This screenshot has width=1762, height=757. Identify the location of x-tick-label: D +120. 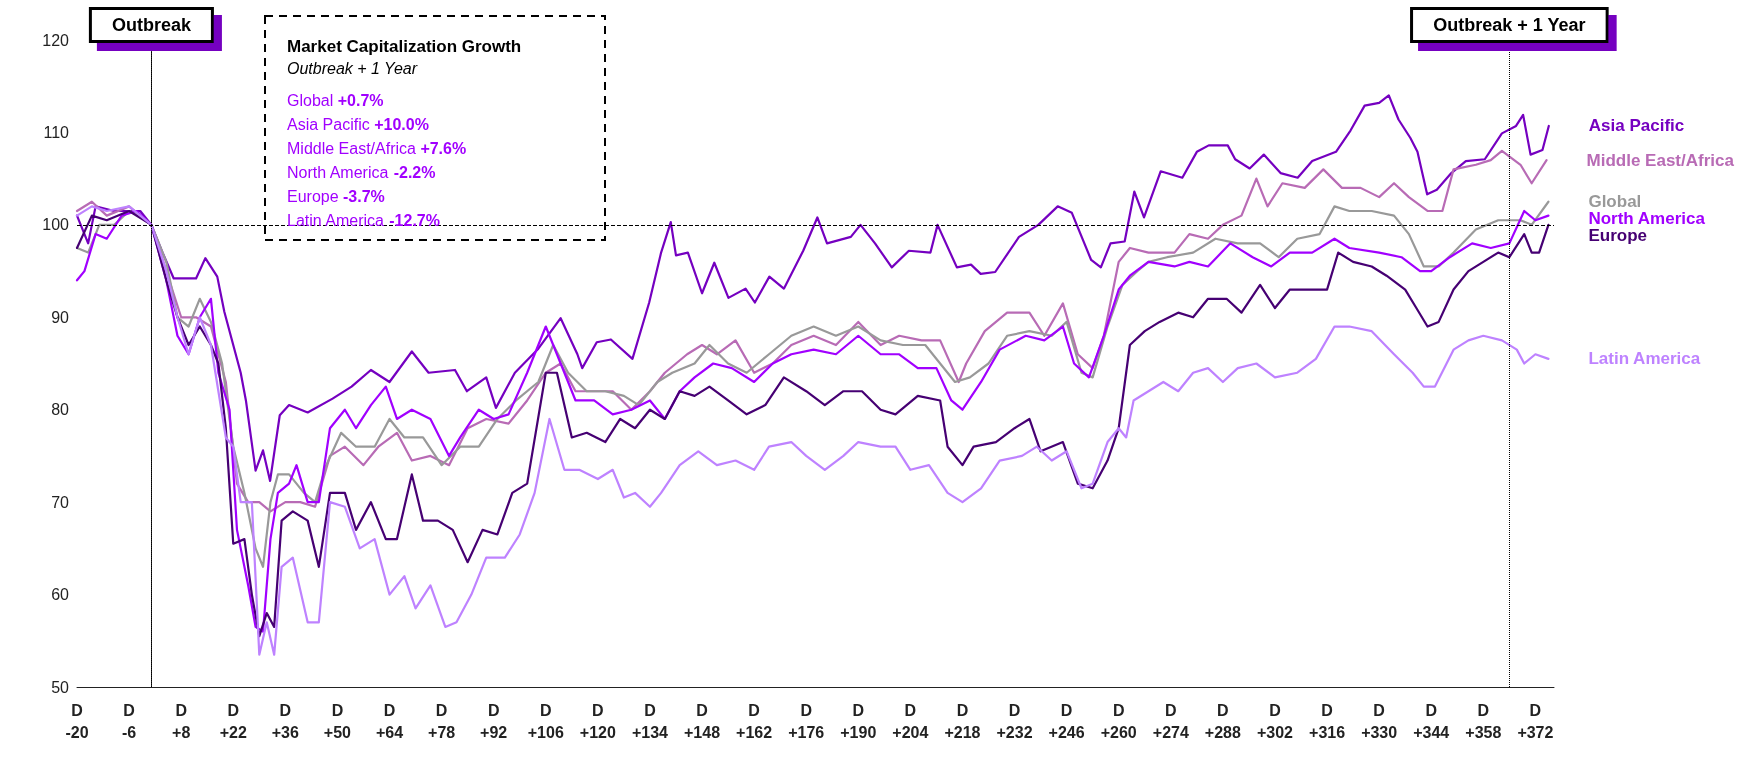
(597, 721).